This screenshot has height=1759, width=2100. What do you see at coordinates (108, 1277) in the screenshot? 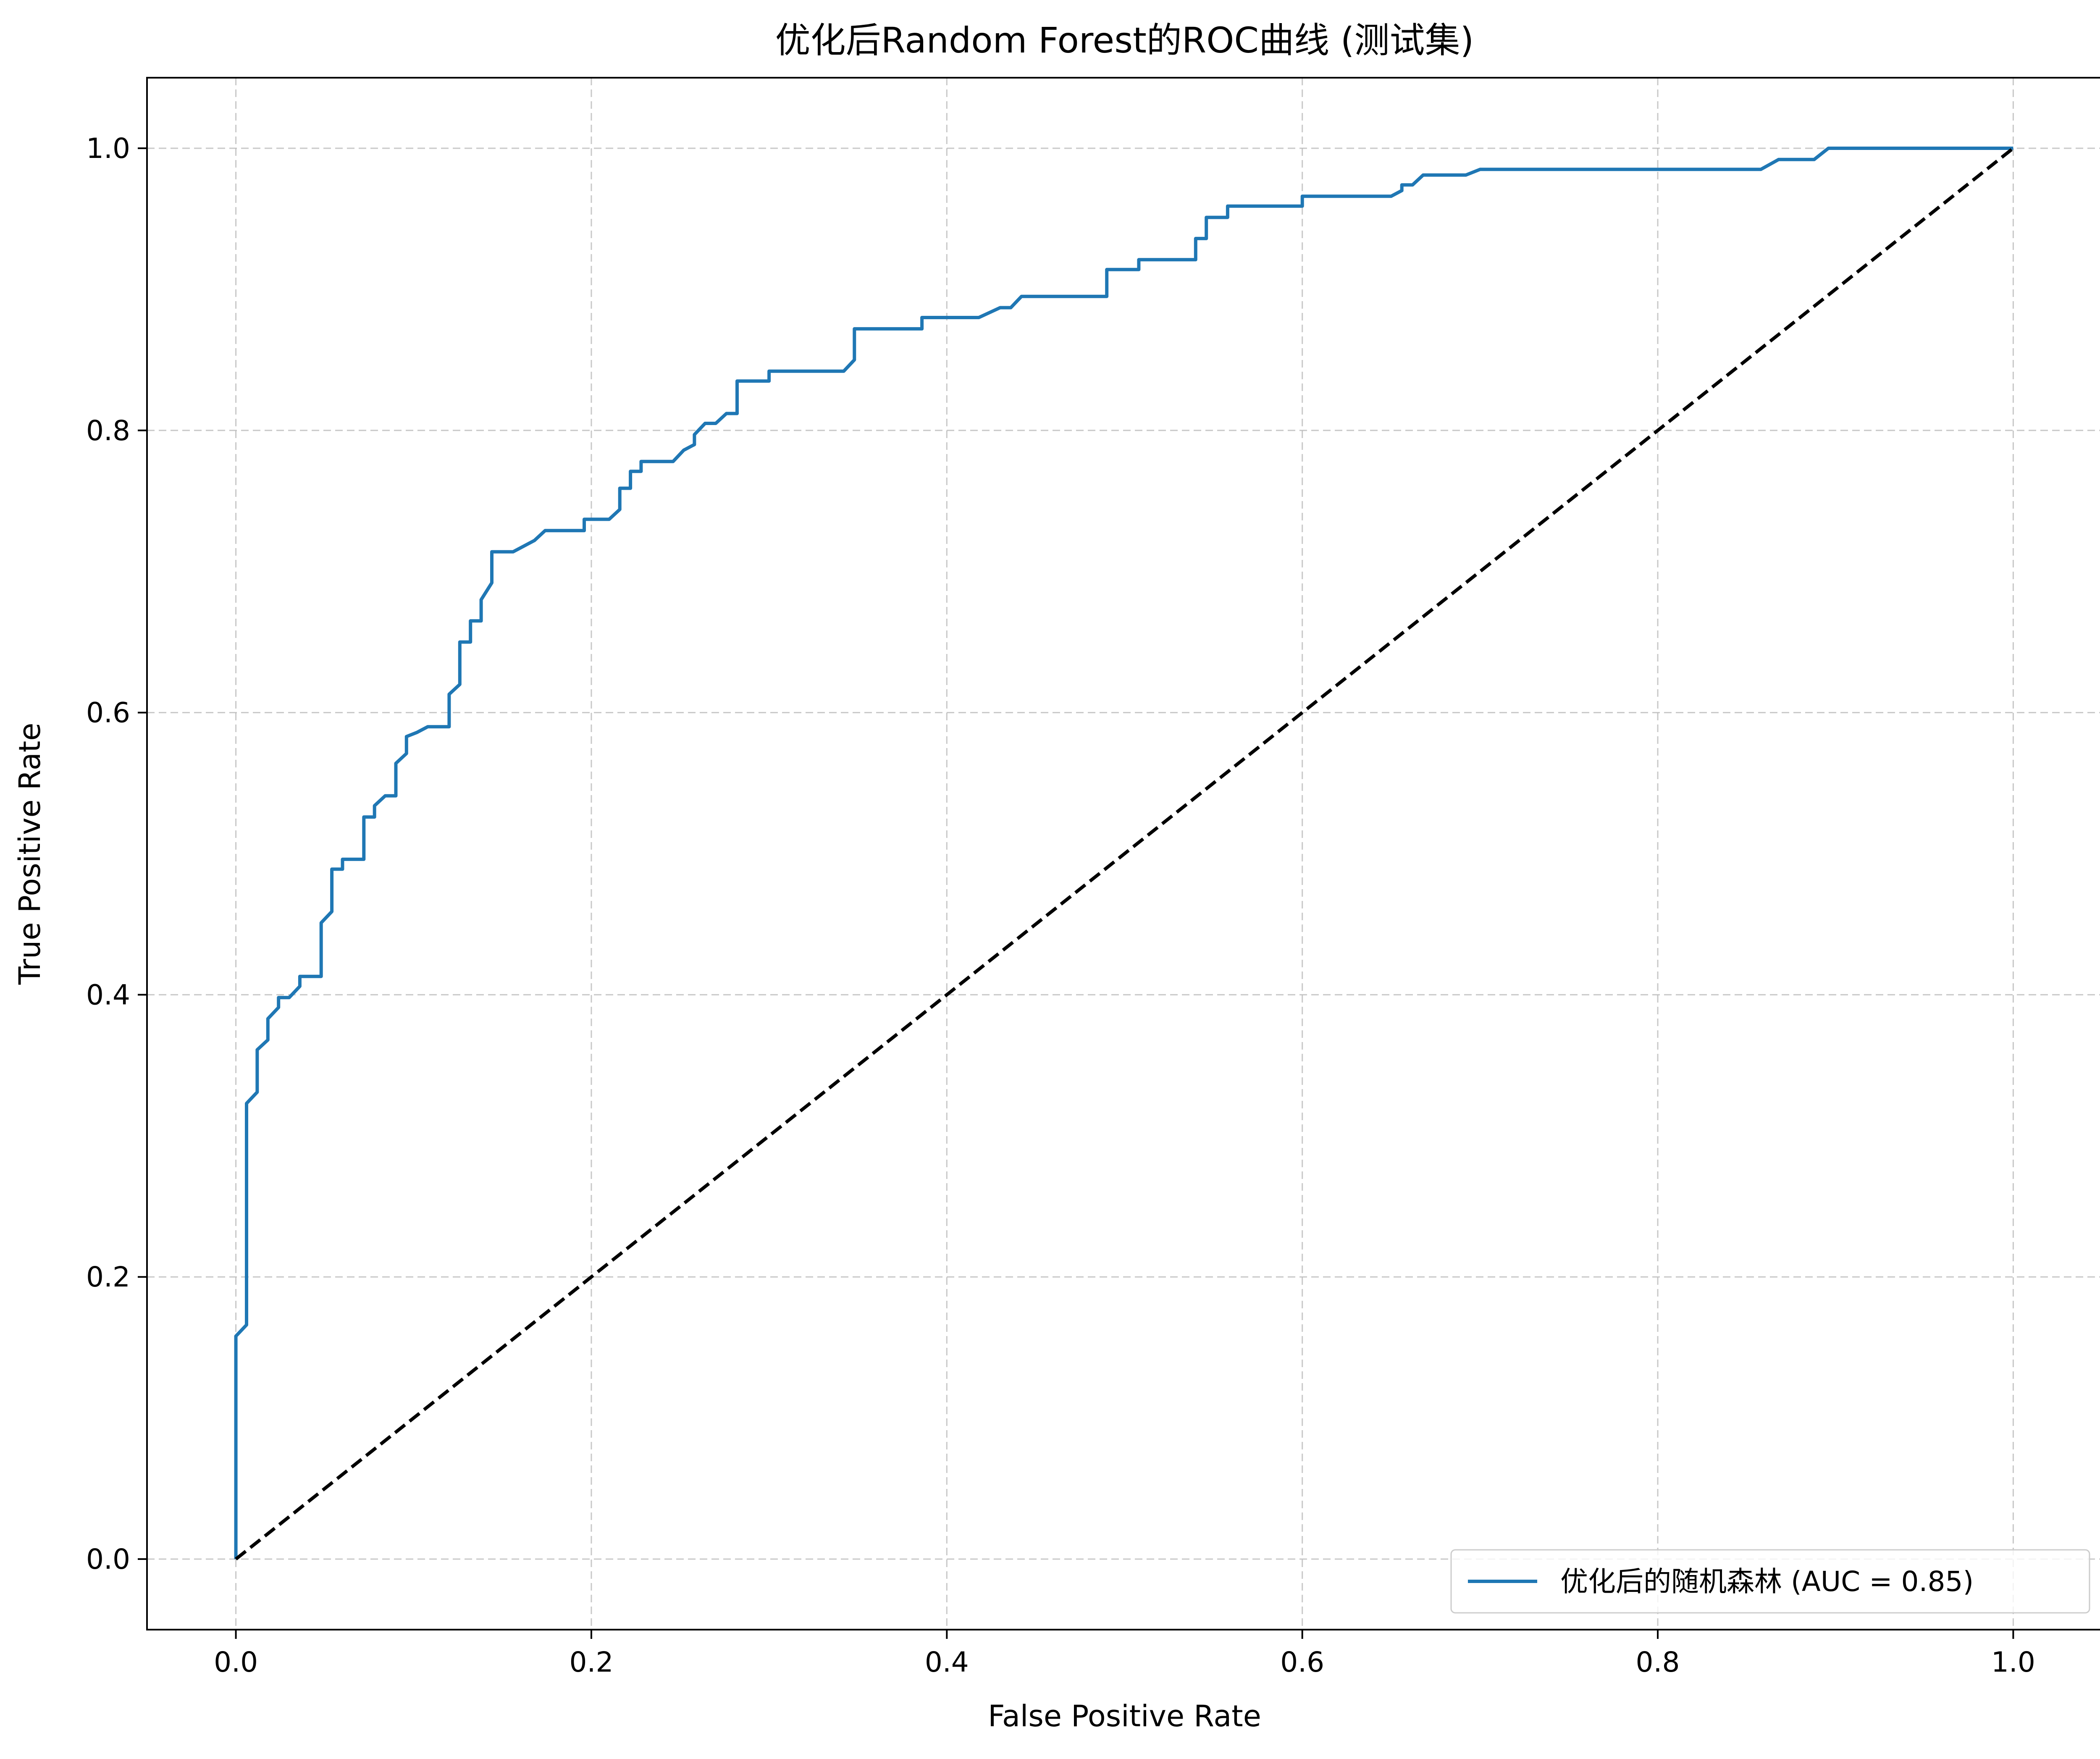
I see `y-tick-label-1: 0.2` at bounding box center [108, 1277].